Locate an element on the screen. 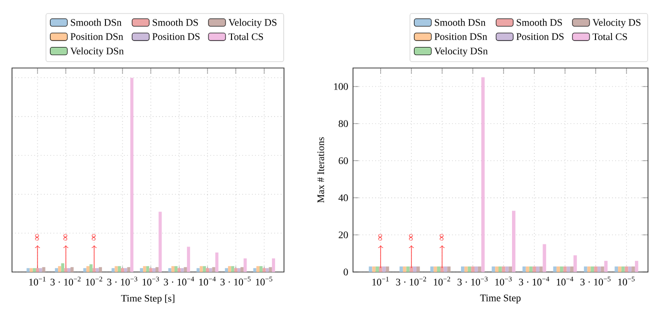  x-tick-label: 3 · 10$^{−2}$ is located at coordinates (411, 281).